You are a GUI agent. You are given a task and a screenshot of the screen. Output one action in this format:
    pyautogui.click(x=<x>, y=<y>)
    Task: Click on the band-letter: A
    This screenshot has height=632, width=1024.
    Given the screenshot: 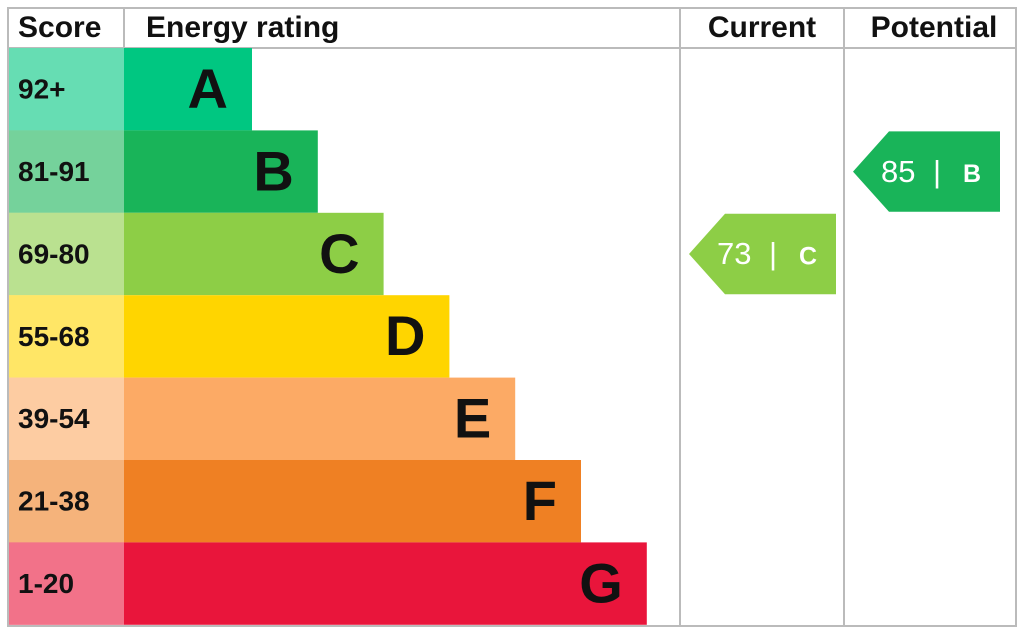 What is the action you would take?
    pyautogui.click(x=208, y=88)
    